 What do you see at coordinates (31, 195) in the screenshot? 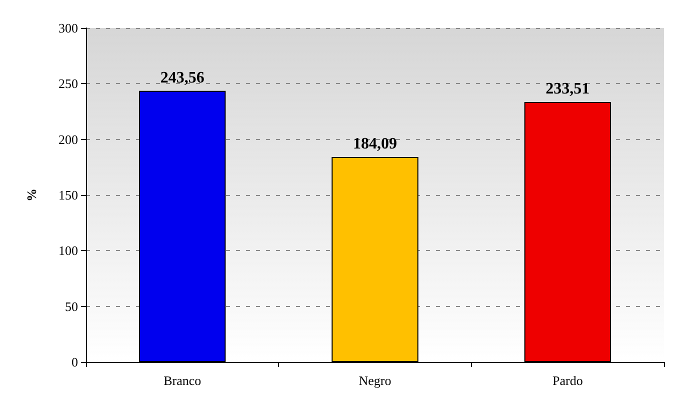
I see `y-axis-title: %` at bounding box center [31, 195].